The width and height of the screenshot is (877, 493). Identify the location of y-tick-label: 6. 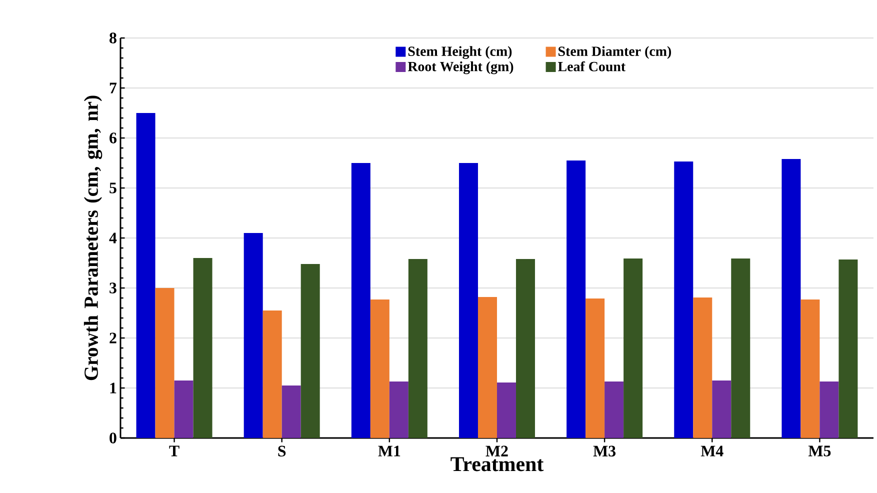
(113, 138).